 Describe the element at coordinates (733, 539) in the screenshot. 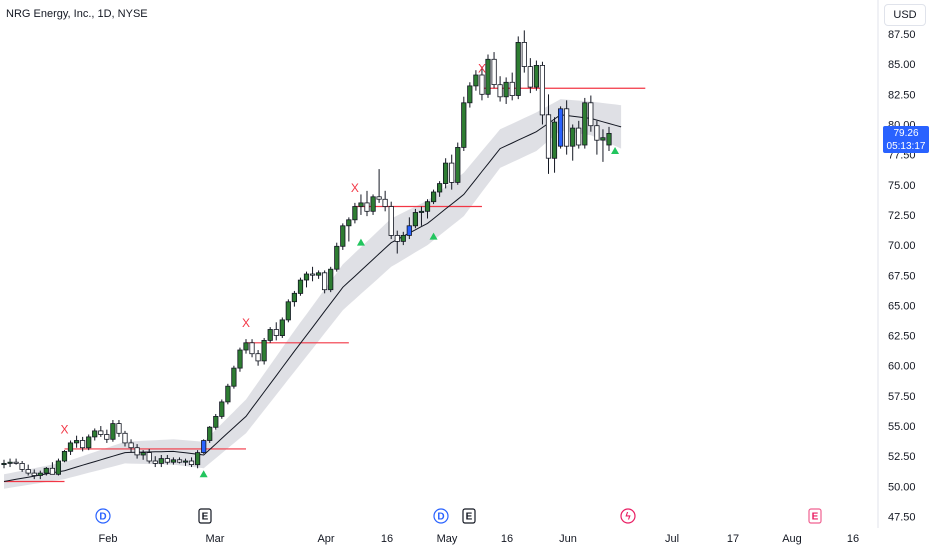

I see `time-tick-label: 17` at that location.